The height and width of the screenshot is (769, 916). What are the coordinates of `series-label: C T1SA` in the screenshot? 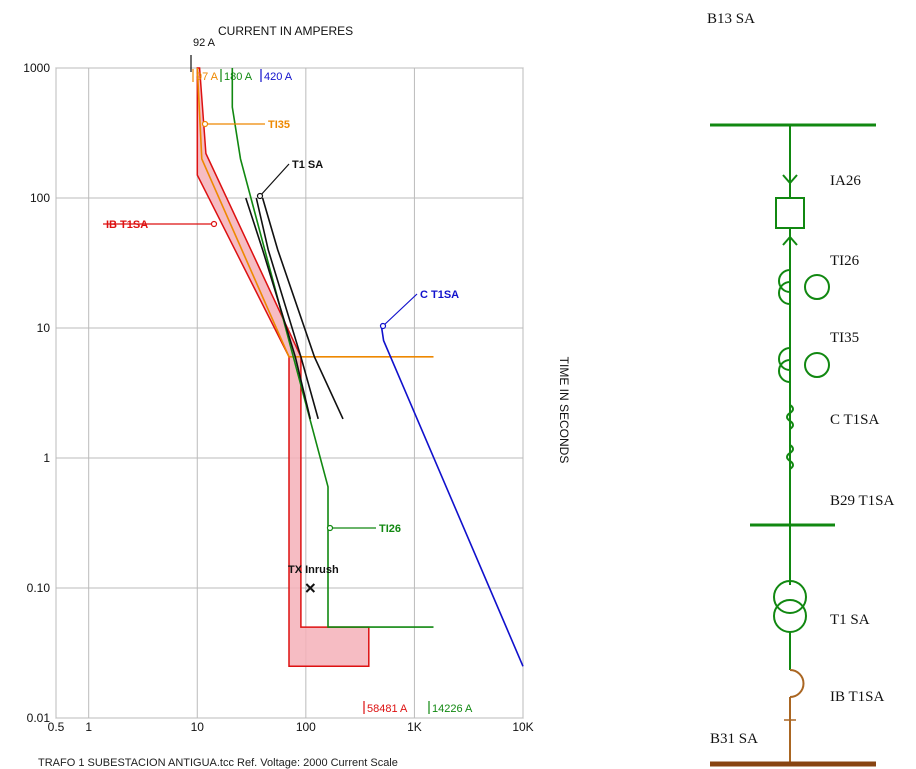 It's located at (439, 295).